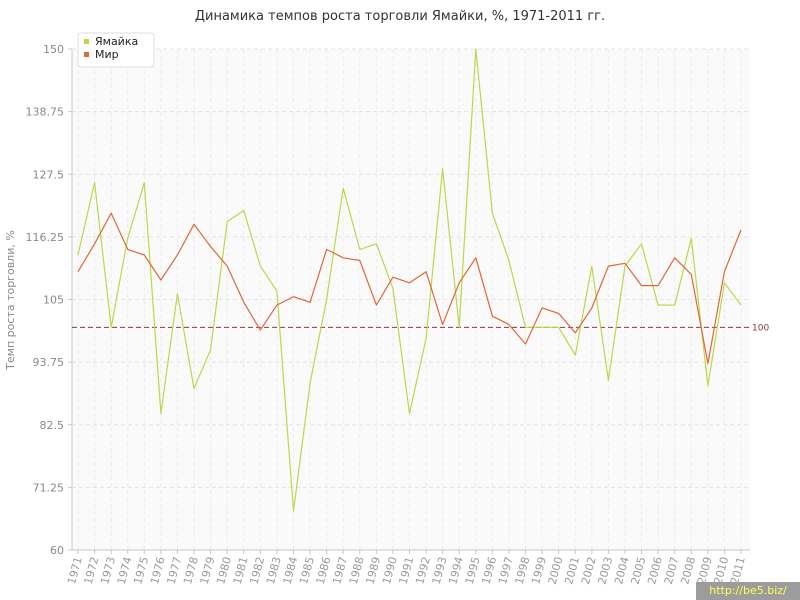 Image resolution: width=800 pixels, height=600 pixels. I want to click on legend-box, so click(116, 50).